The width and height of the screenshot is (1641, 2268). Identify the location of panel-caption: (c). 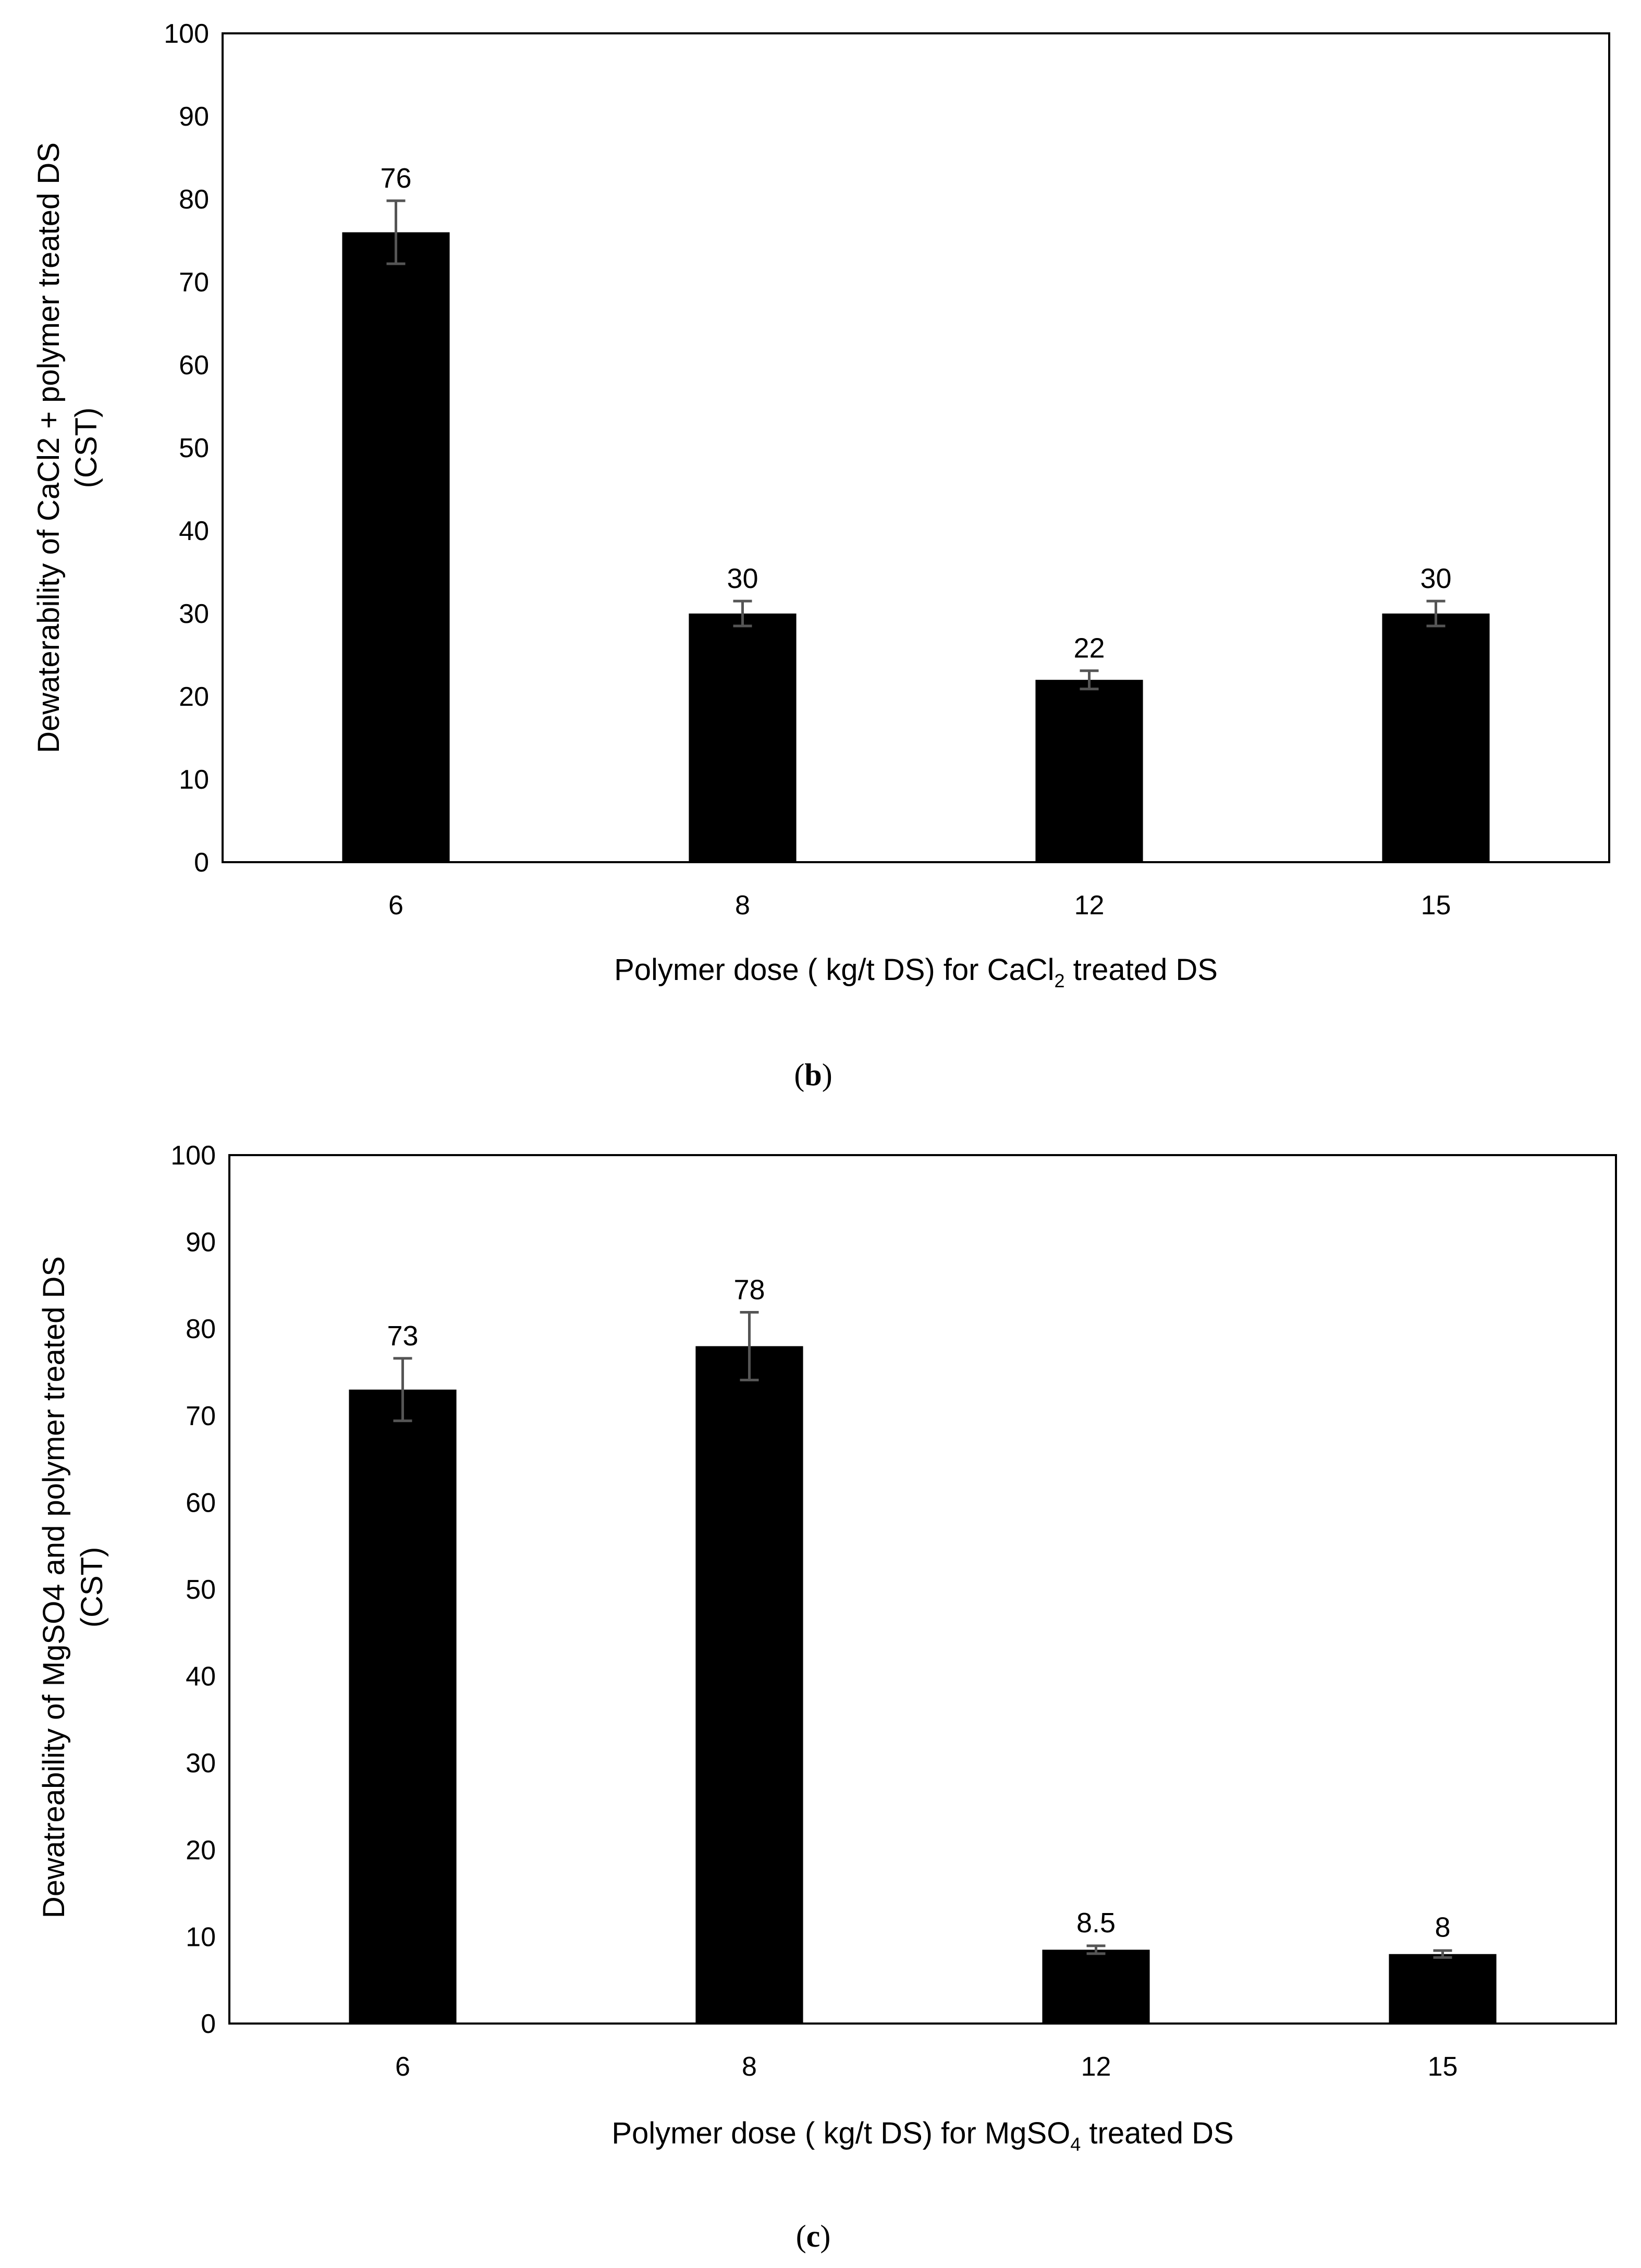
(814, 2236).